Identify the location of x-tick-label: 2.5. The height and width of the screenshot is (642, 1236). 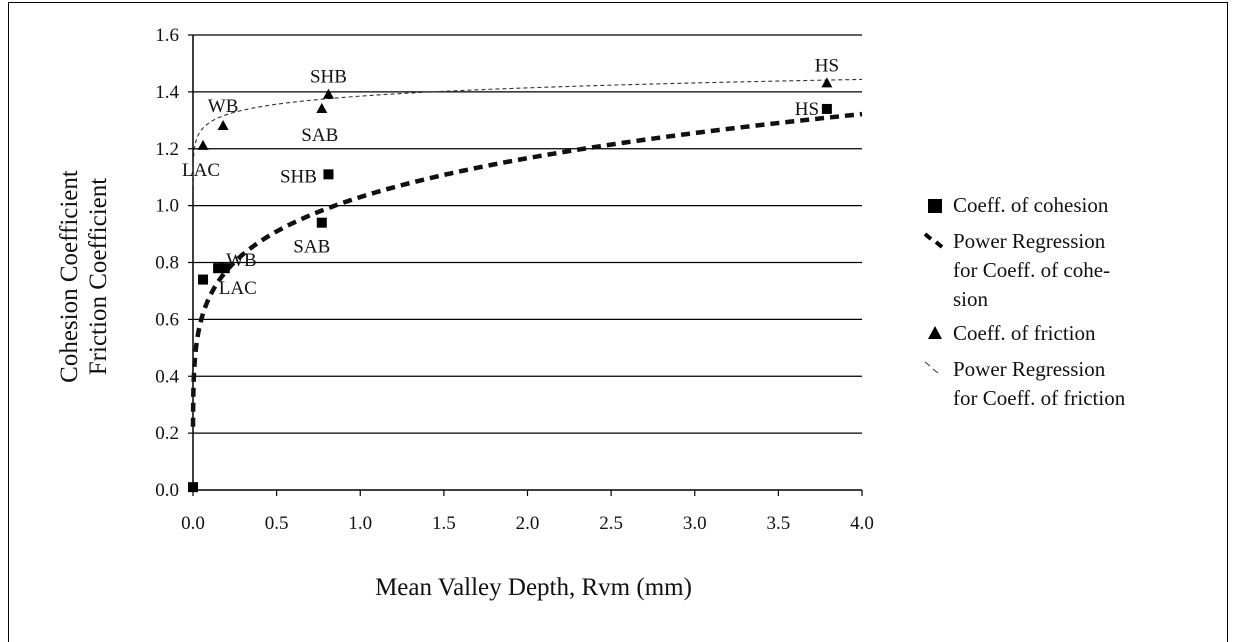
(611, 523).